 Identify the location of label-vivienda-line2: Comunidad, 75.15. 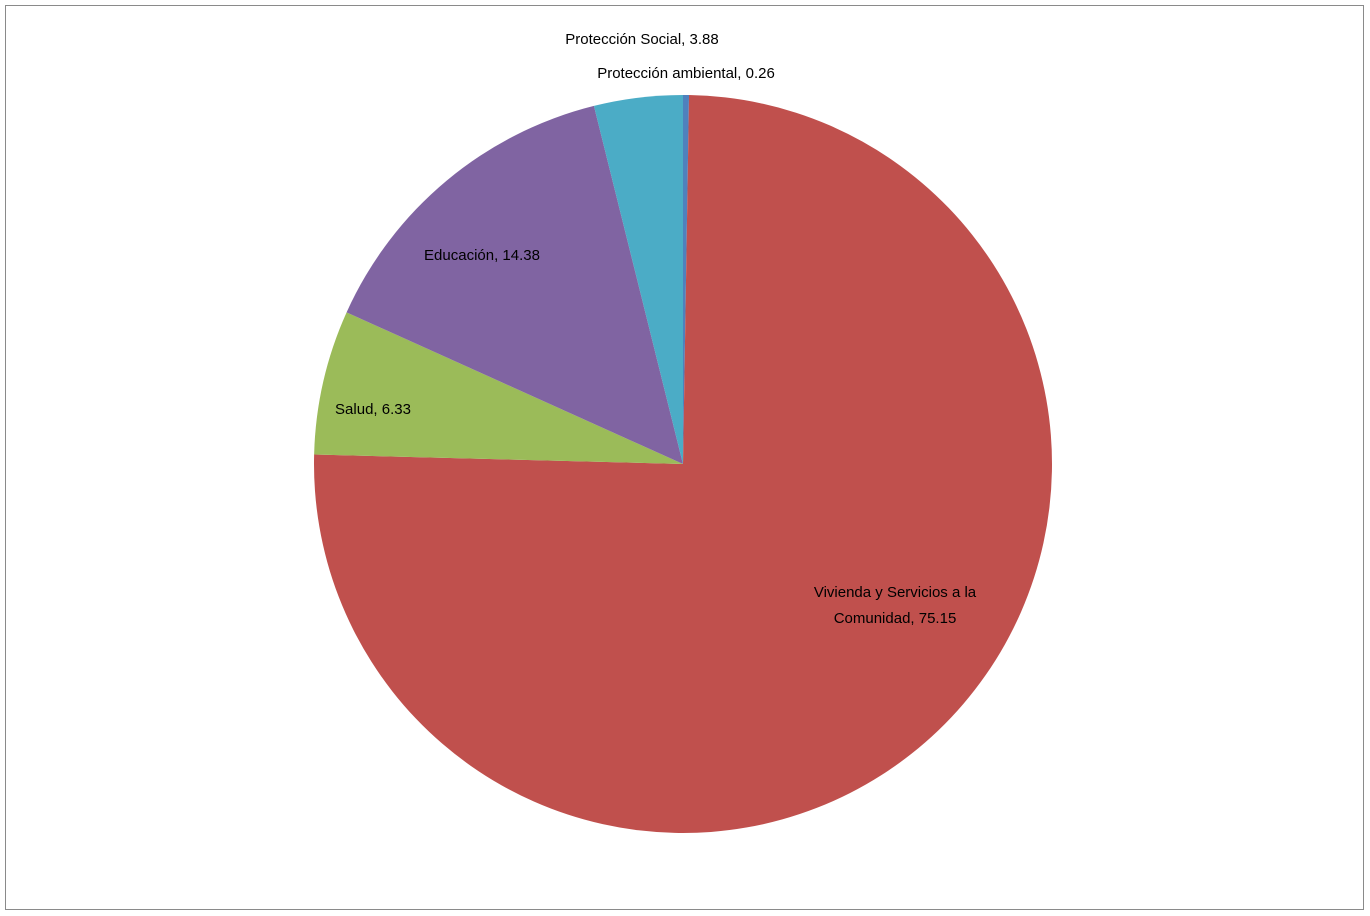
(895, 618).